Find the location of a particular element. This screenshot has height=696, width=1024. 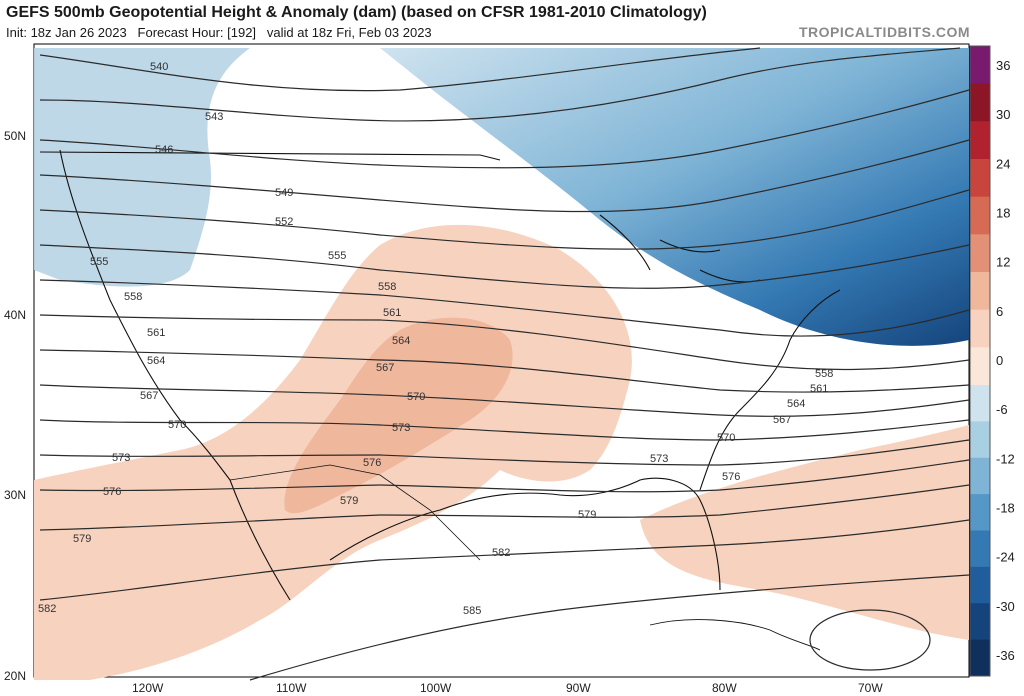

lon-label: 110W is located at coordinates (291, 688).